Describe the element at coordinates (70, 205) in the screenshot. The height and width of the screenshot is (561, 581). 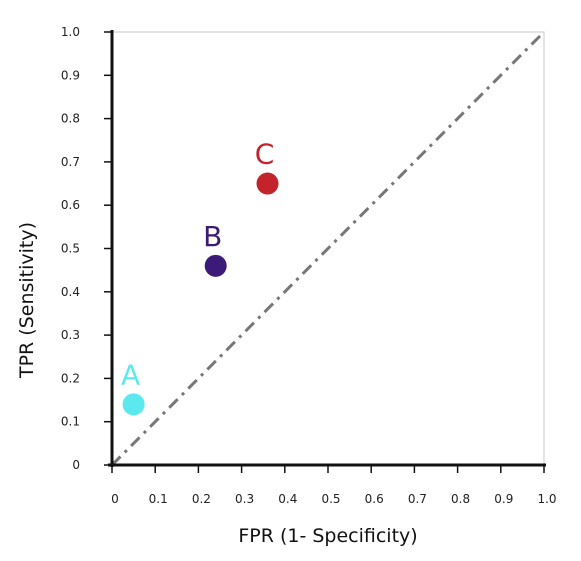
I see `y-tick-label: 0.6` at that location.